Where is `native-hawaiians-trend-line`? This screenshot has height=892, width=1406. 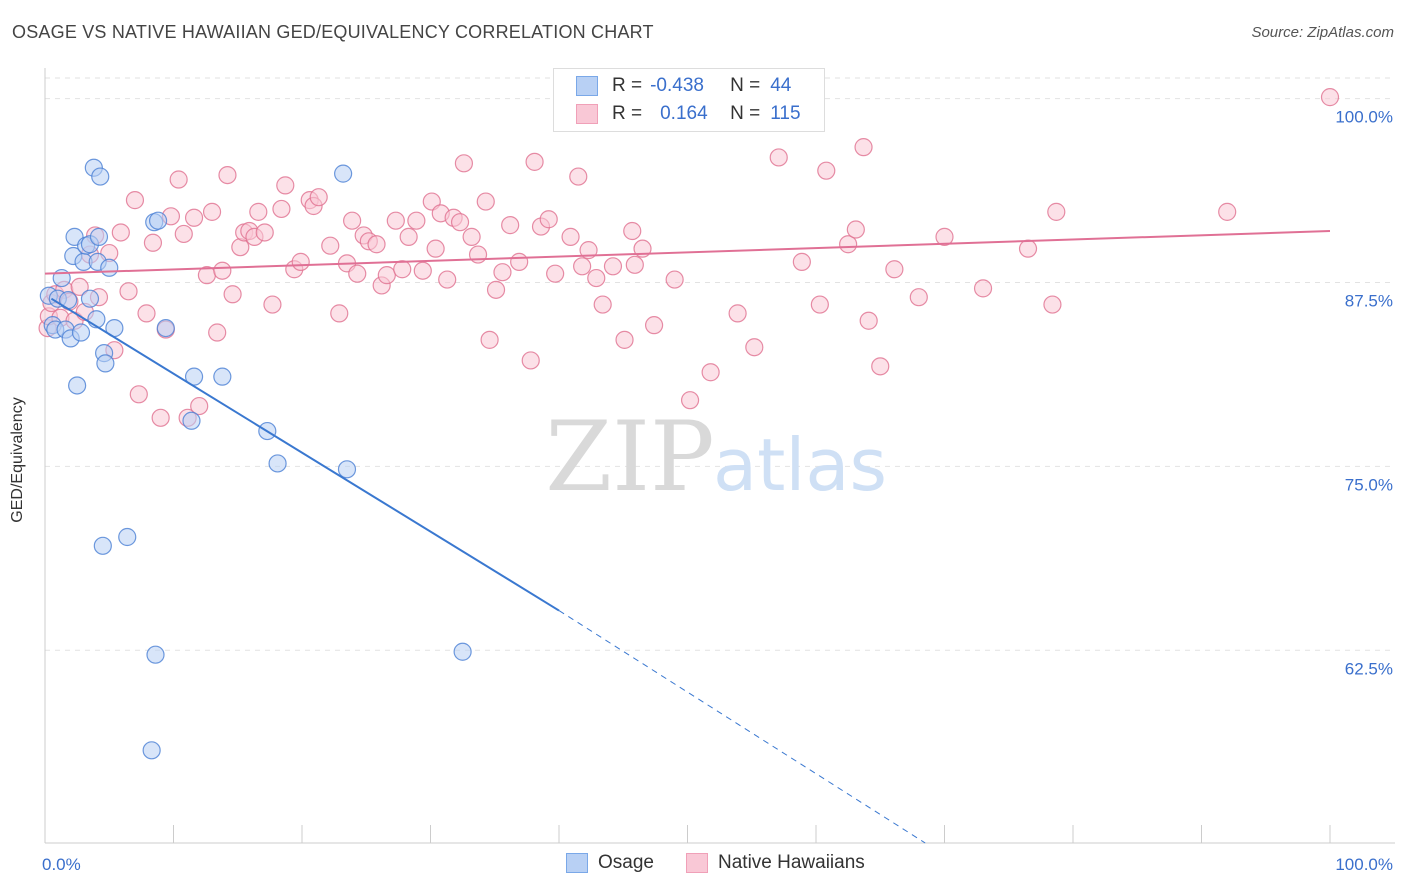
native-hawaiians-trend-line is located at coordinates (687, 252).